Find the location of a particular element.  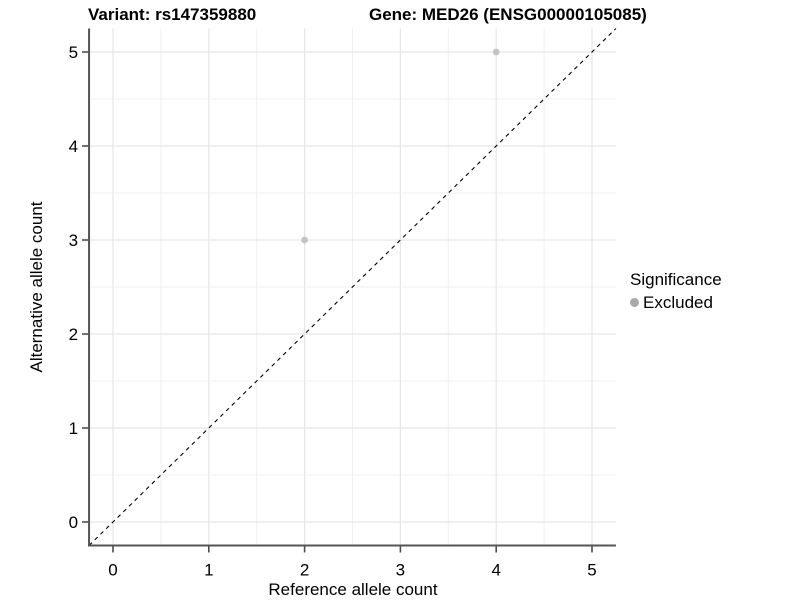

legend-item-excluded: Excluded is located at coordinates (676, 302).